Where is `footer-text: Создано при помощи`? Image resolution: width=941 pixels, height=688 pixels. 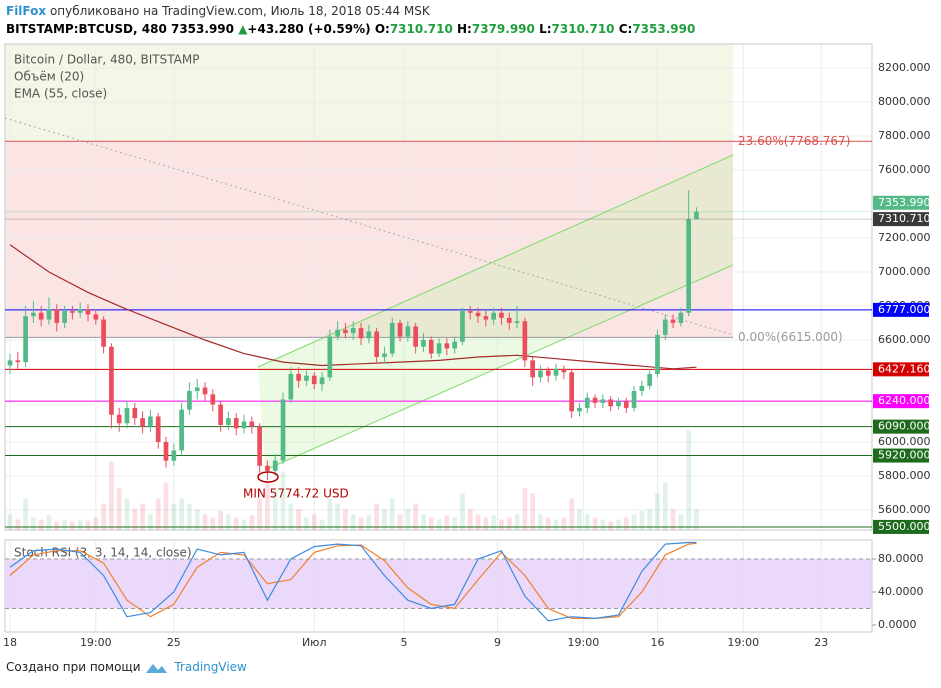
footer-text: Создано при помощи is located at coordinates (73, 667).